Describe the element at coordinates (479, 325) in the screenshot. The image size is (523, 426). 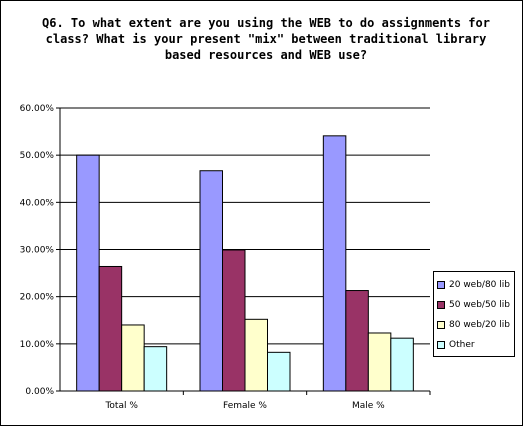
I see `legend-label: 80 web/20 lib` at that location.